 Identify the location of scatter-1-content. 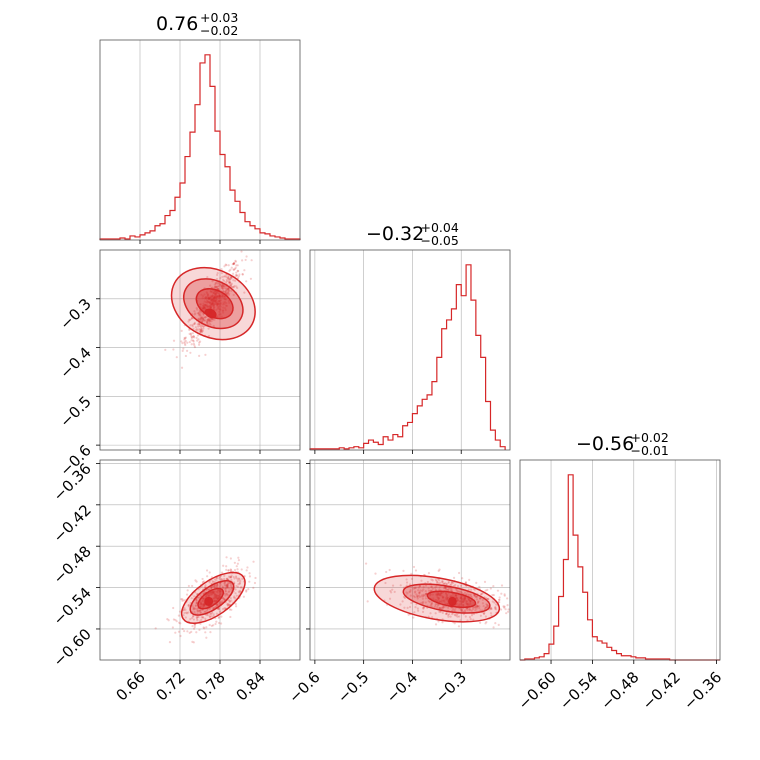
(205, 600).